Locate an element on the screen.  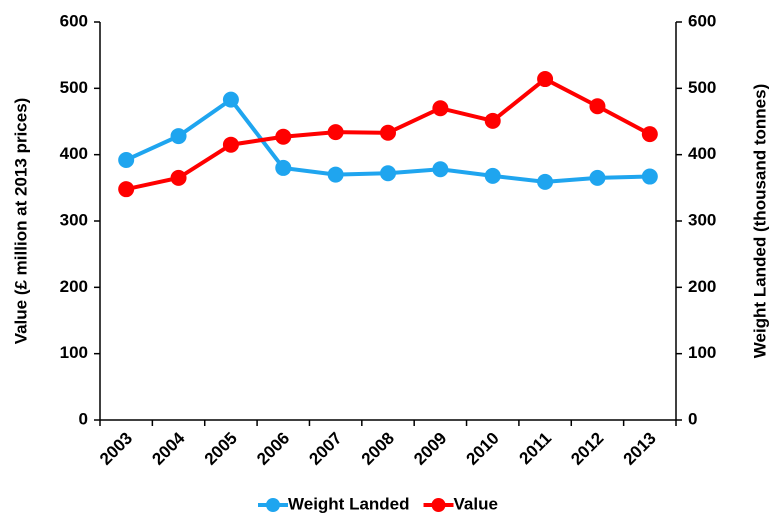
y2-tick-label: 200 is located at coordinates (702, 286).